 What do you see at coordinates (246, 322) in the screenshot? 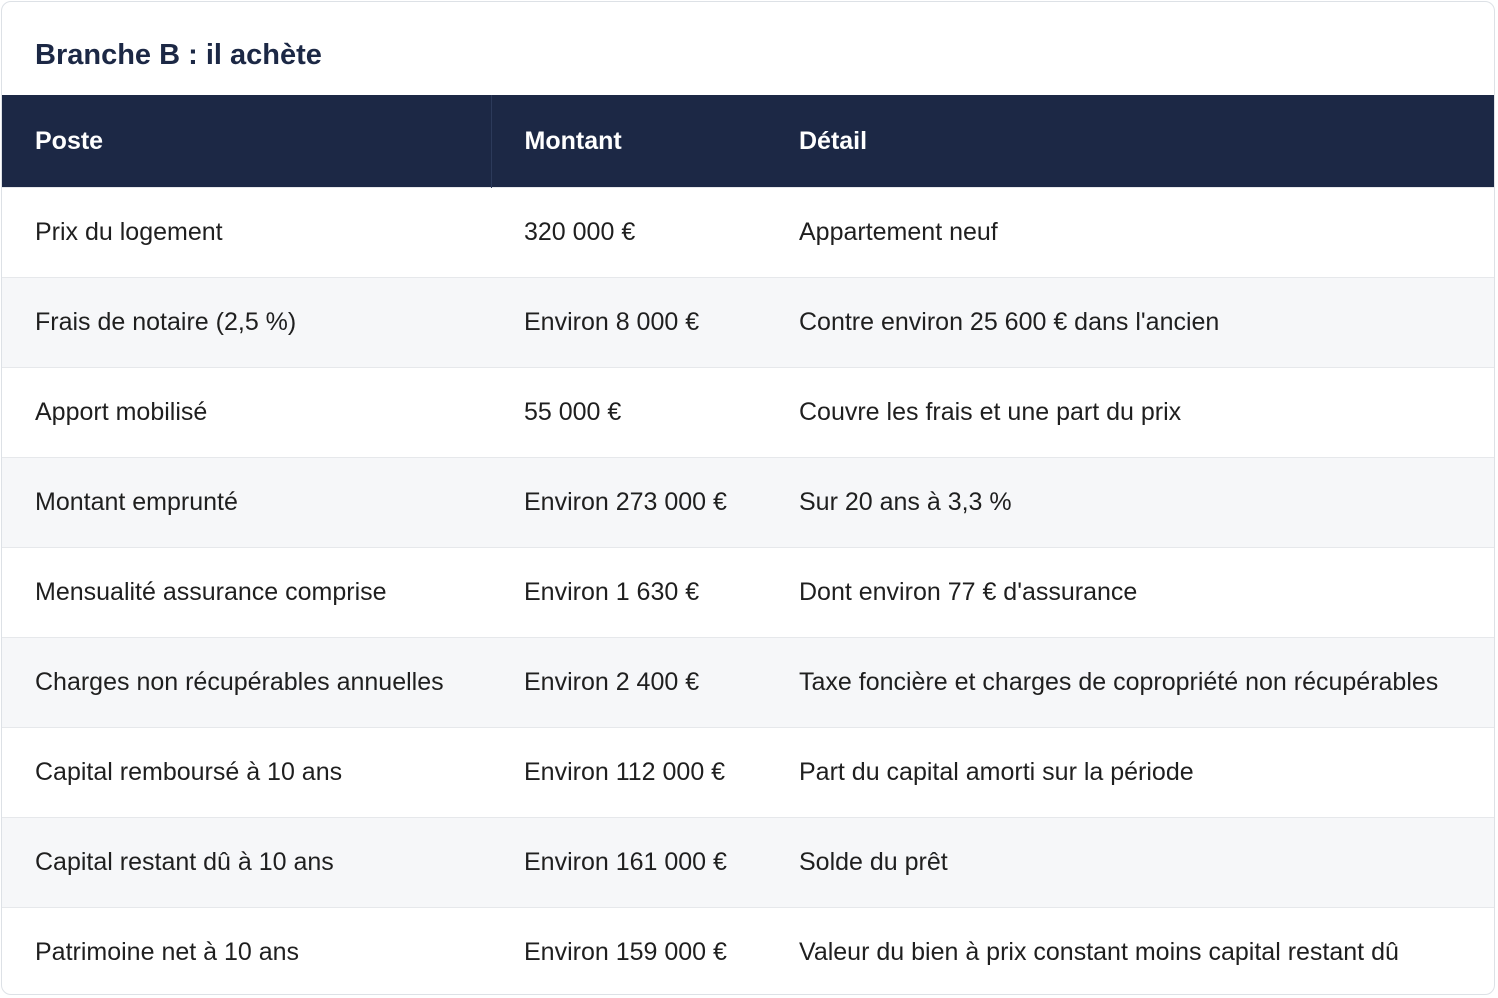
I see `table-cell: Frais de notaire (2,5 %)` at bounding box center [246, 322].